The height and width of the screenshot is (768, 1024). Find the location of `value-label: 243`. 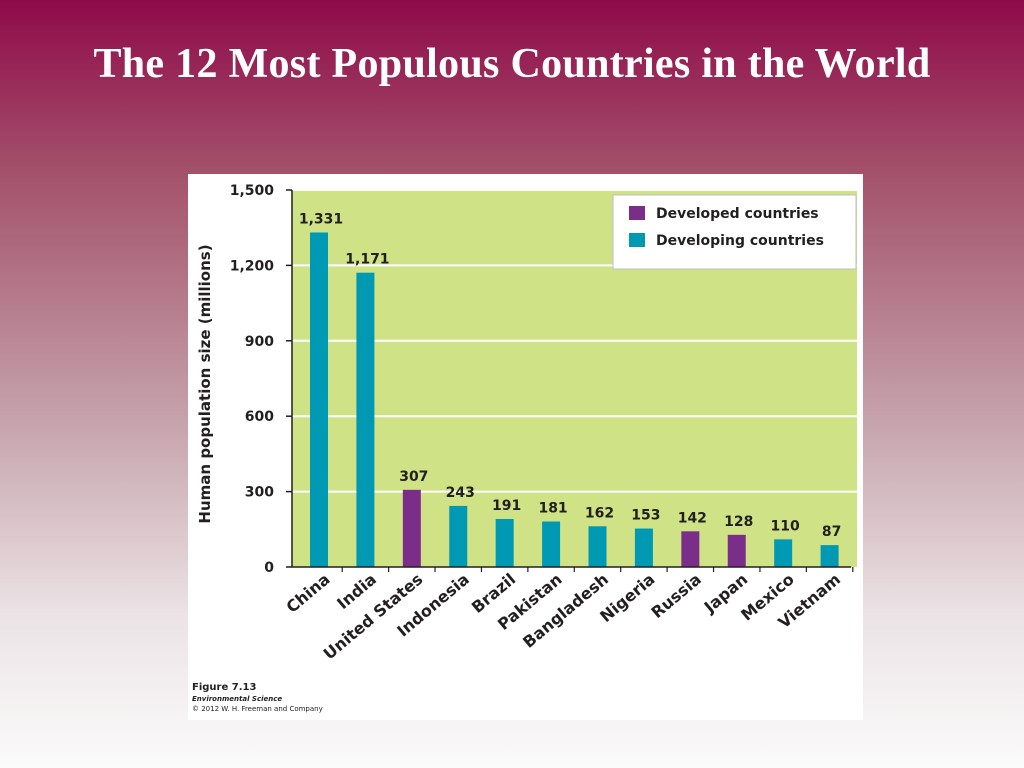

value-label: 243 is located at coordinates (460, 493).